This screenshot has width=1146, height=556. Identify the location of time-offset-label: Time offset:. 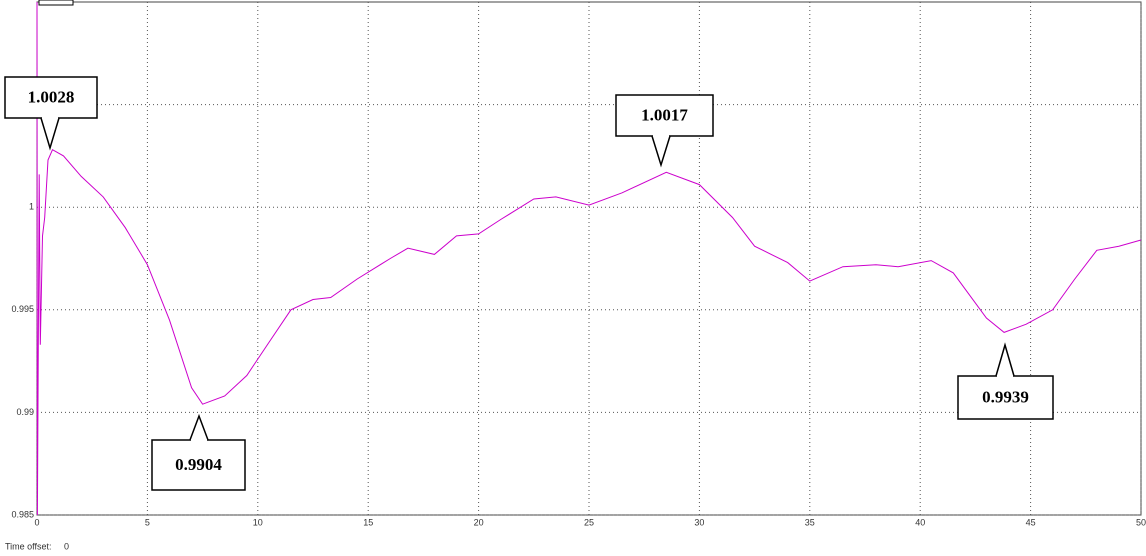
(28, 546).